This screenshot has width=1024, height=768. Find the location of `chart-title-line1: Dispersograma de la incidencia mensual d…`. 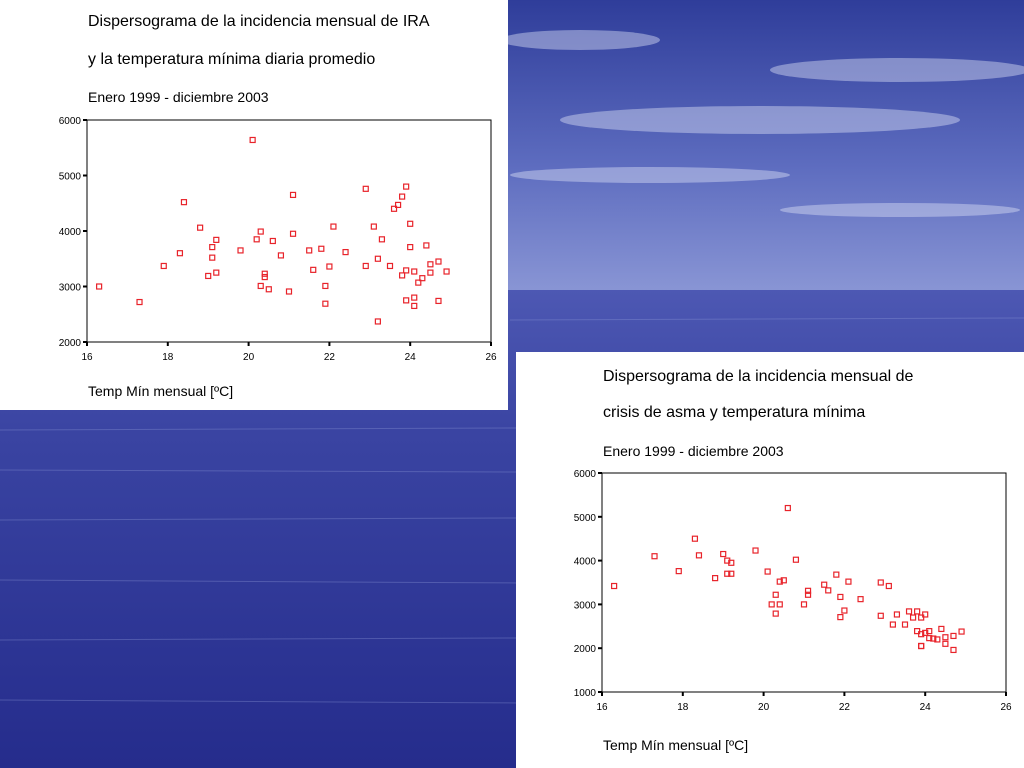

chart-title-line1: Dispersograma de la incidencia mensual d… is located at coordinates (259, 21).